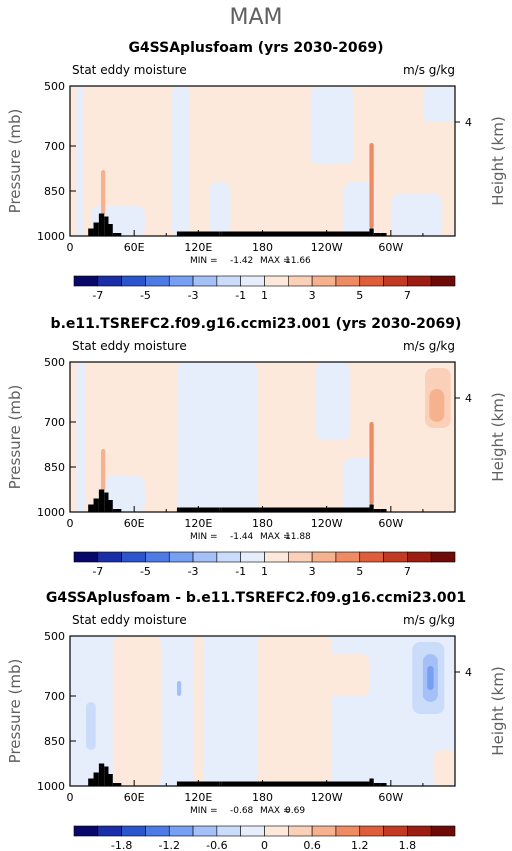  What do you see at coordinates (242, 537) in the screenshot?
I see `min-value: -1.44` at bounding box center [242, 537].